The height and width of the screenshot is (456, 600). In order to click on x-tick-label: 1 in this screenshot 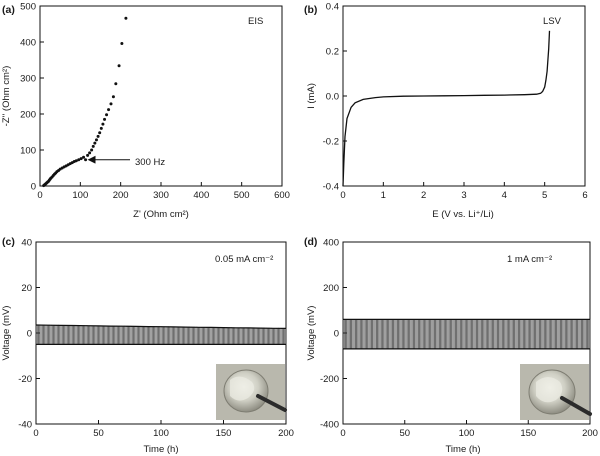, I will do `click(383, 195)`.